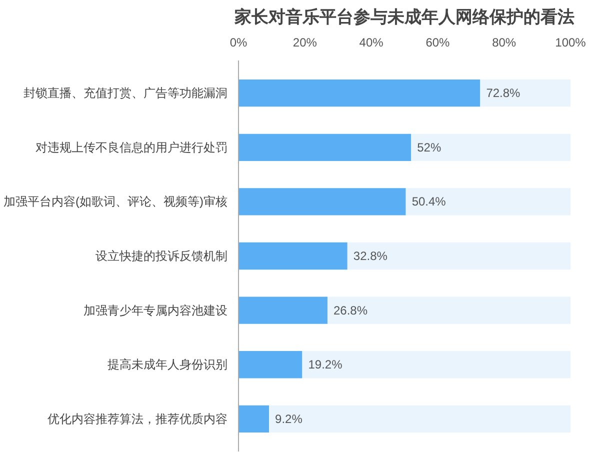  Describe the element at coordinates (289, 419) in the screenshot. I see `data-label: 9.2%` at that location.